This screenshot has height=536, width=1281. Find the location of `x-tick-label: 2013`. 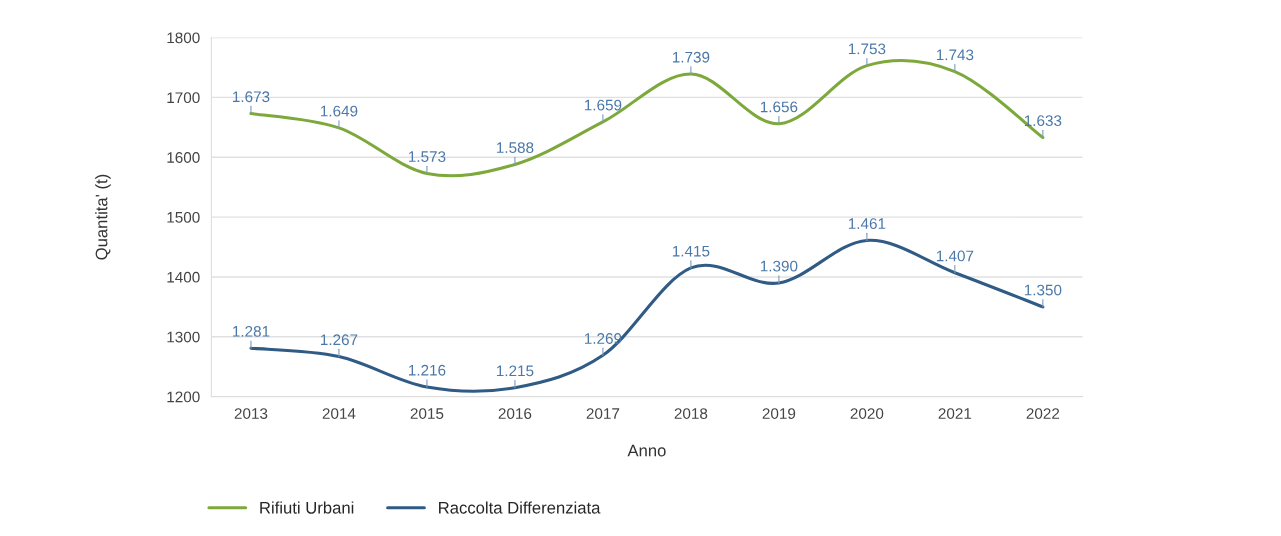

x-tick-label: 2013 is located at coordinates (251, 413).